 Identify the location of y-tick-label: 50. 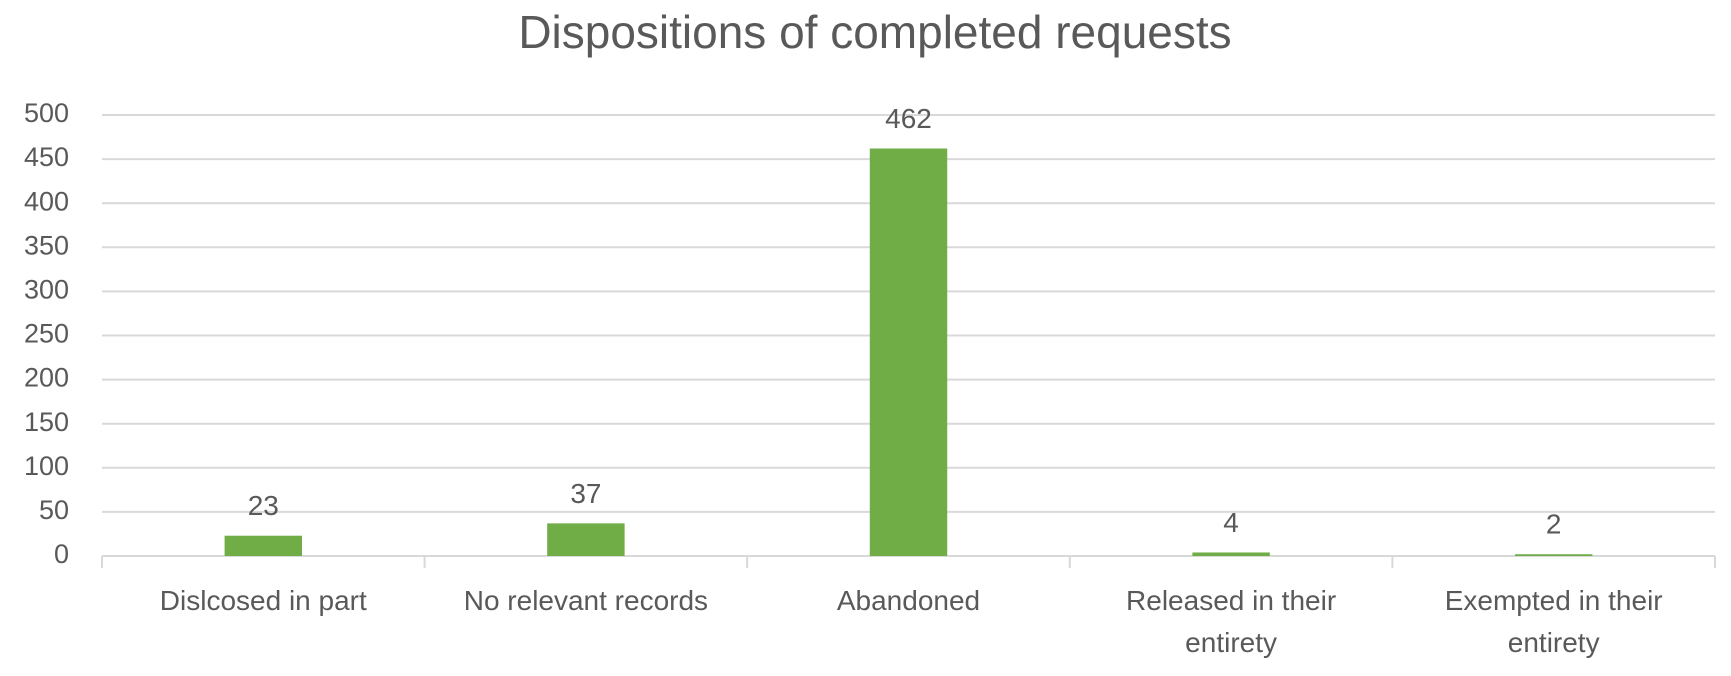
(54, 510).